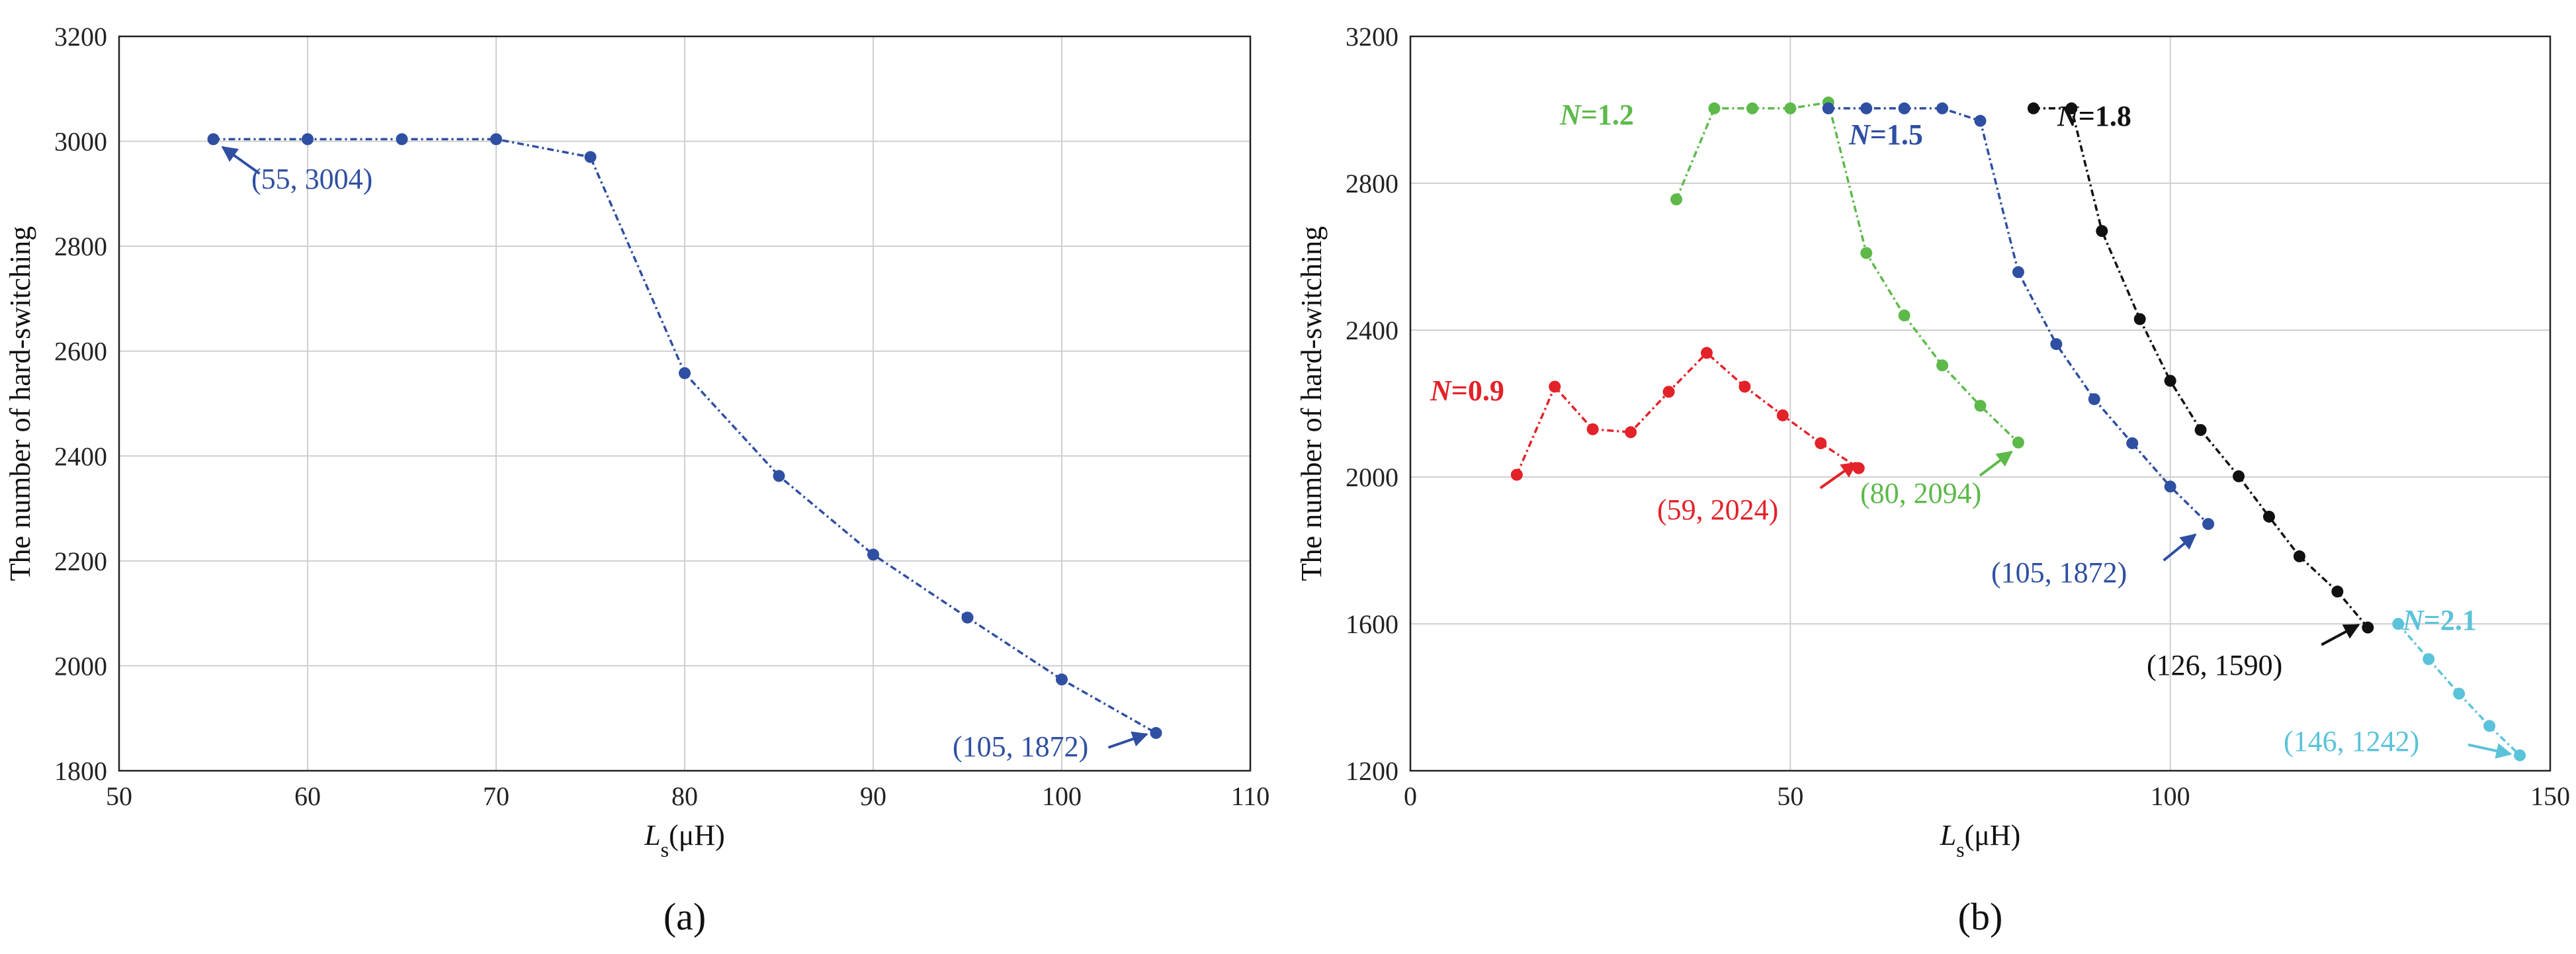 This screenshot has height=954, width=2576. What do you see at coordinates (685, 796) in the screenshot?
I see `x-tick-label: 80` at bounding box center [685, 796].